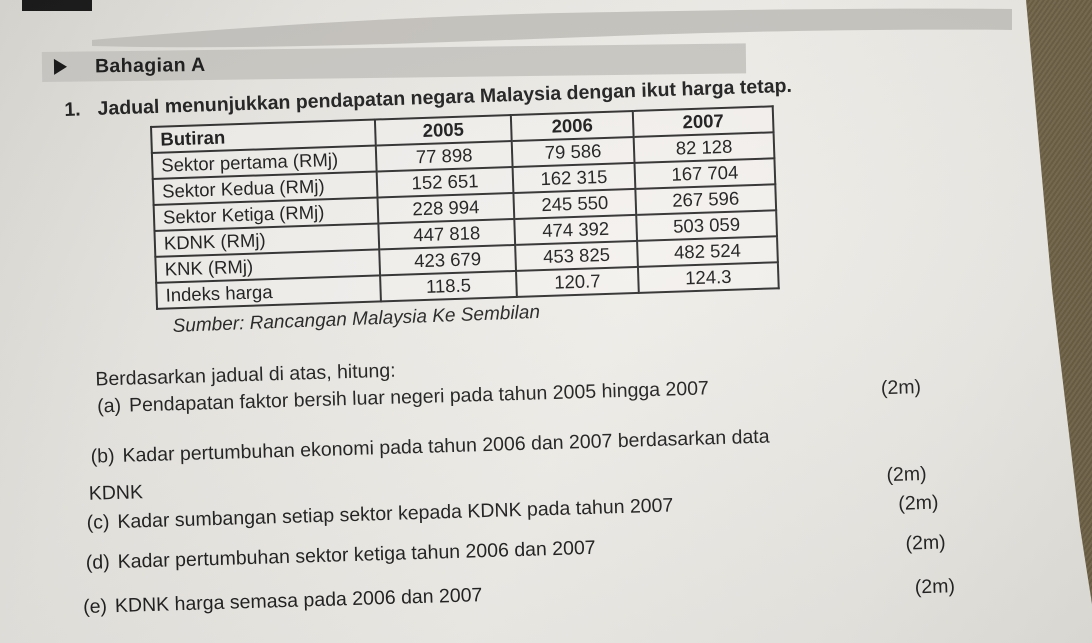 The width and height of the screenshot is (1092, 643). What do you see at coordinates (574, 177) in the screenshot?
I see `table-cell: 162 315` at bounding box center [574, 177].